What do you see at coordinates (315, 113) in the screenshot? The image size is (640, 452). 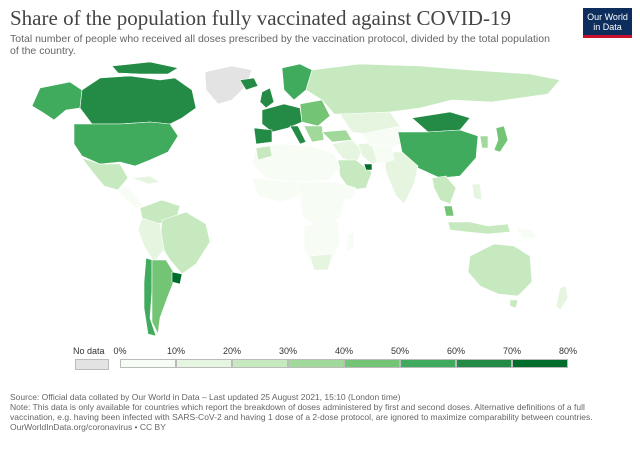 I see `region-eastern-europe` at bounding box center [315, 113].